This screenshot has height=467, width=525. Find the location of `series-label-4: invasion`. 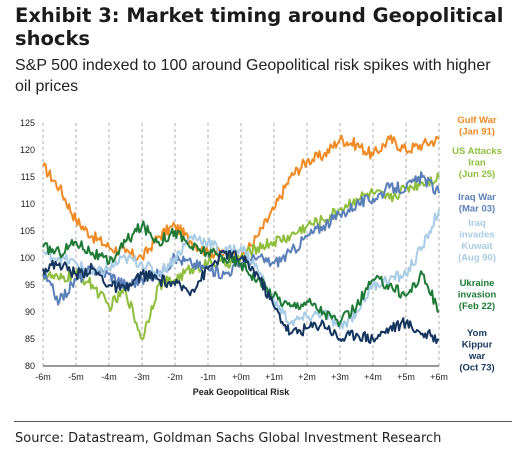

series-label-4: invasion is located at coordinates (477, 295).